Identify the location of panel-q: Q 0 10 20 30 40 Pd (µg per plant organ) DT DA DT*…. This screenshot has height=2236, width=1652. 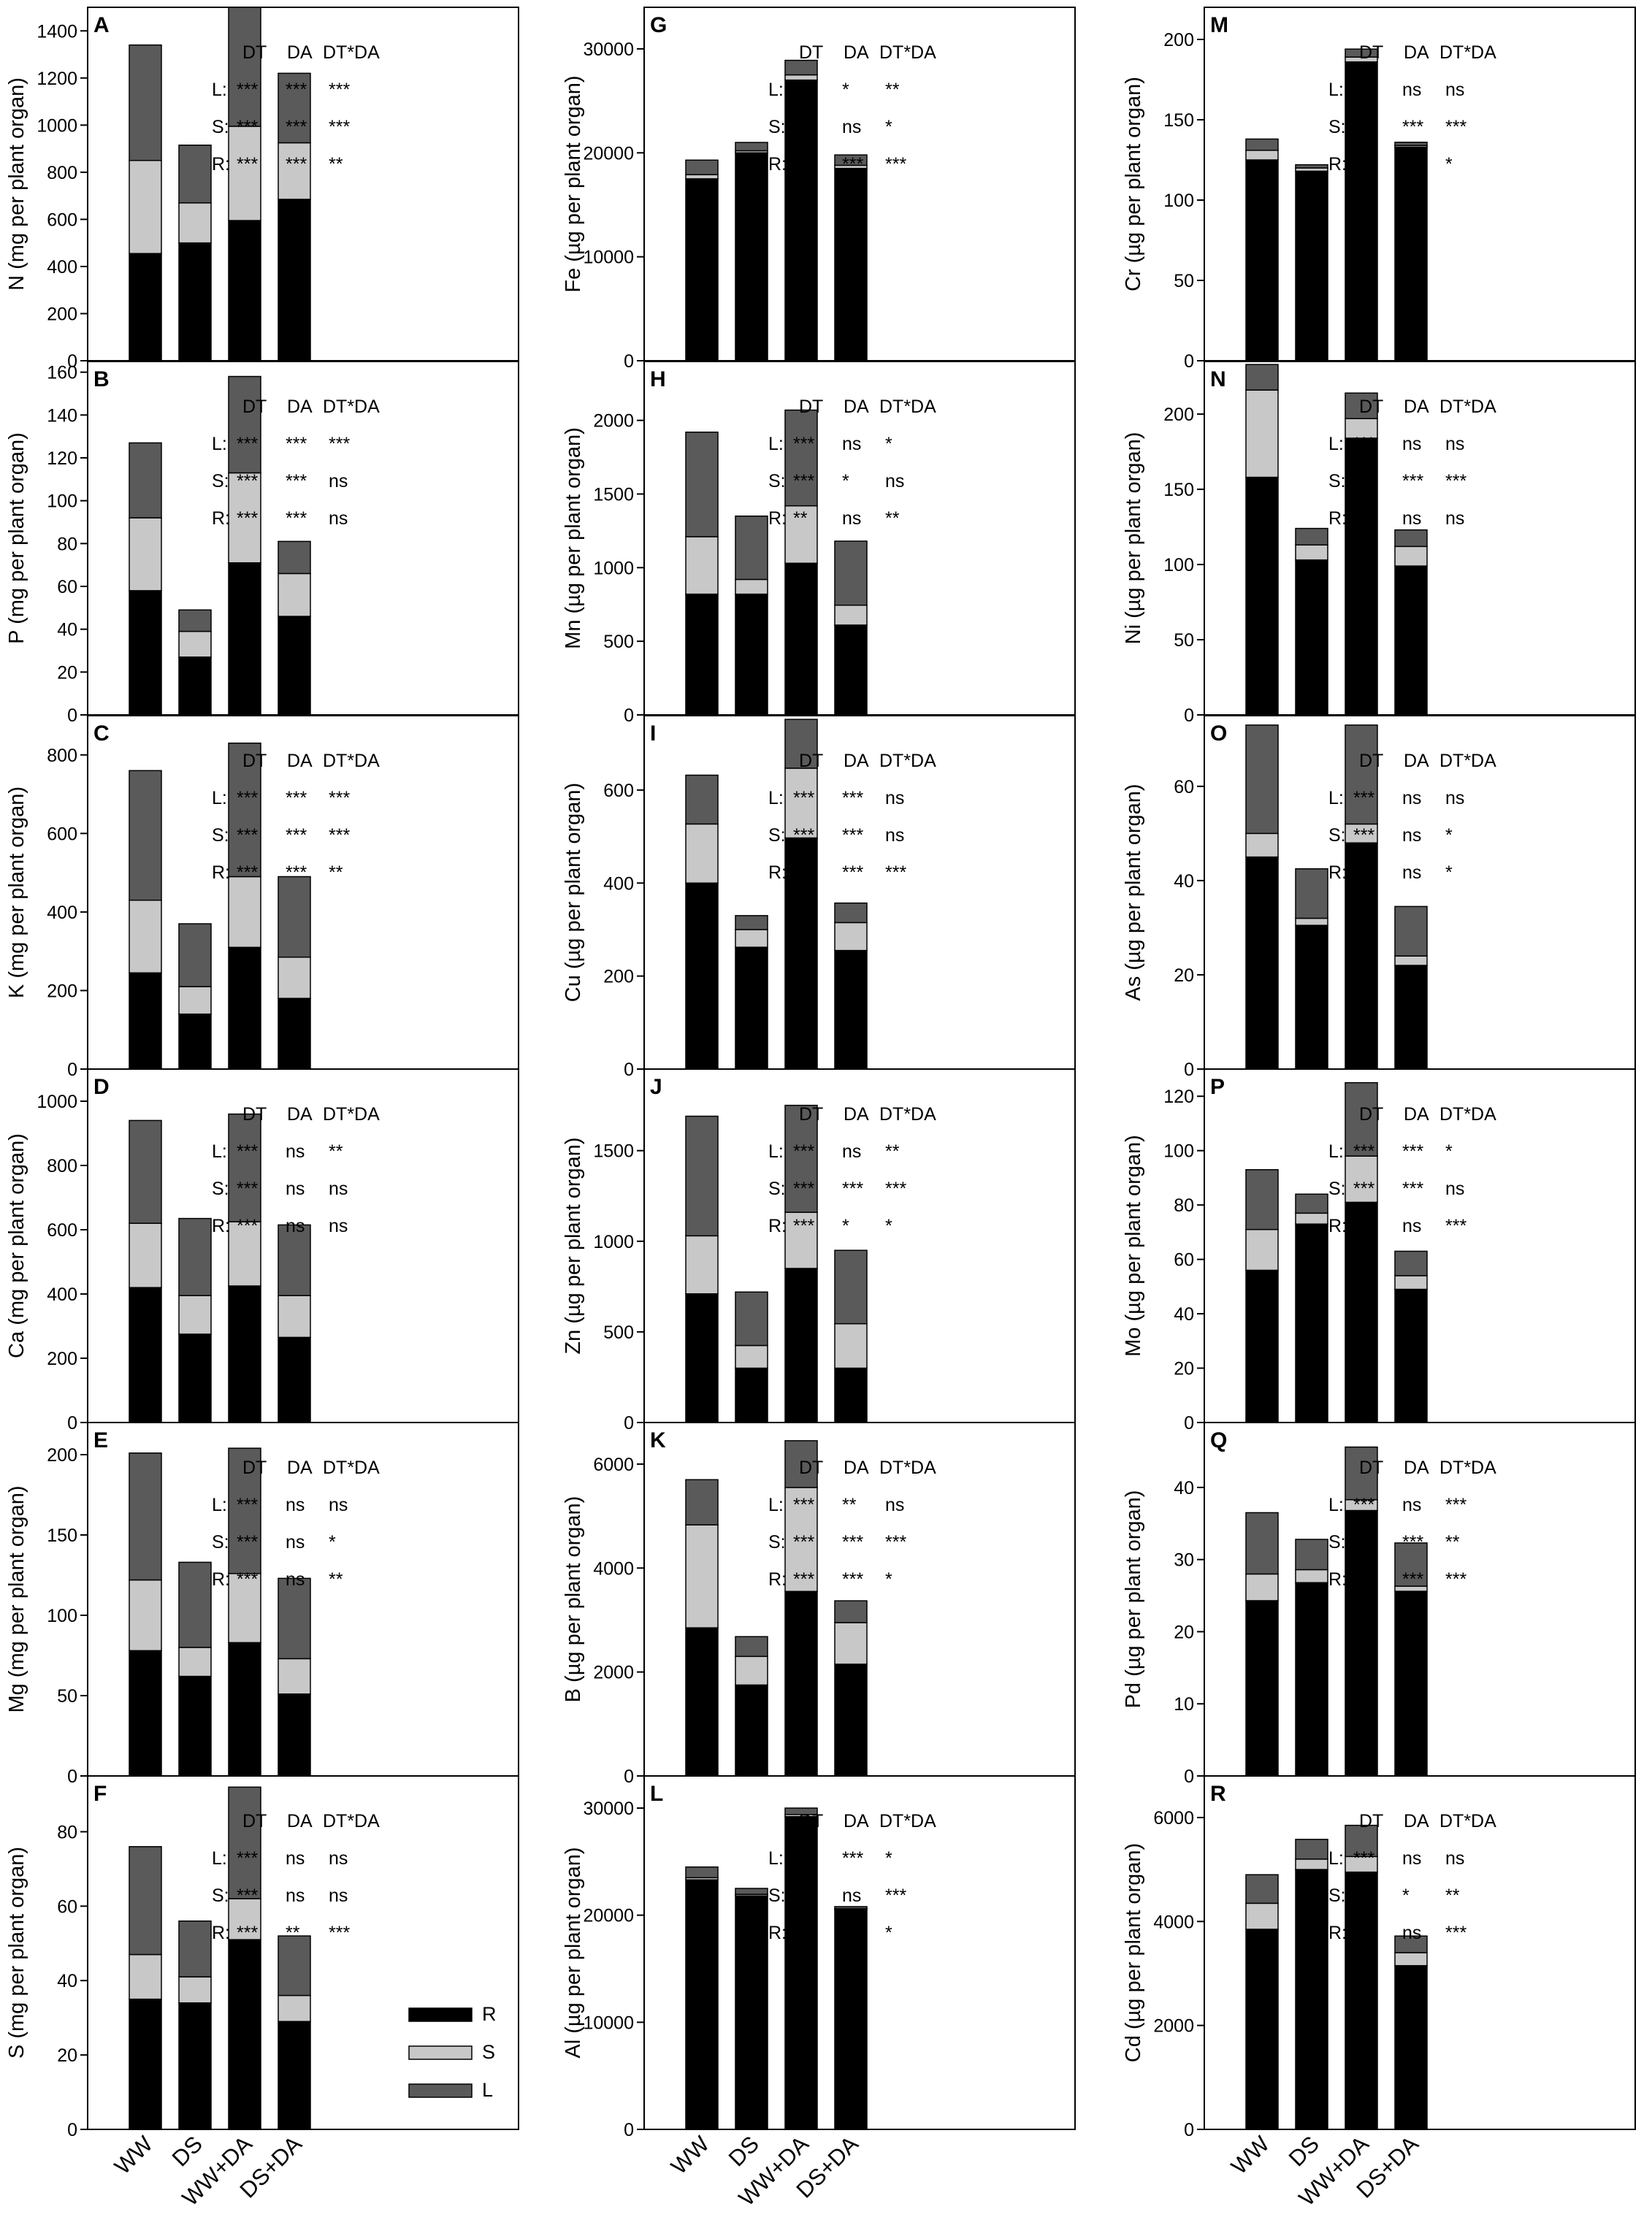
(1379, 1605).